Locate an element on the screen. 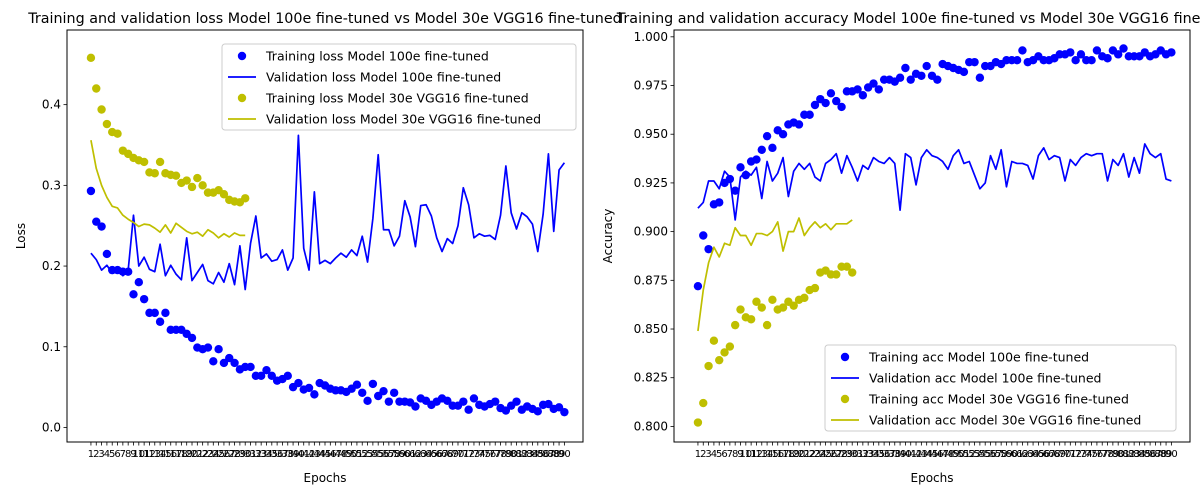 The height and width of the screenshot is (504, 1200). x-tick-label: 7 is located at coordinates (123, 454).